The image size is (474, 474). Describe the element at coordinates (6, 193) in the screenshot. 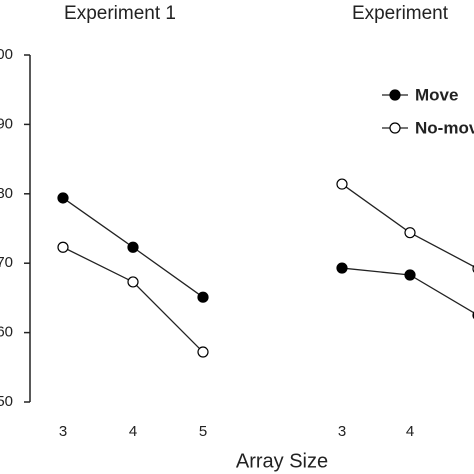

I see `y-tick-label: 80` at that location.